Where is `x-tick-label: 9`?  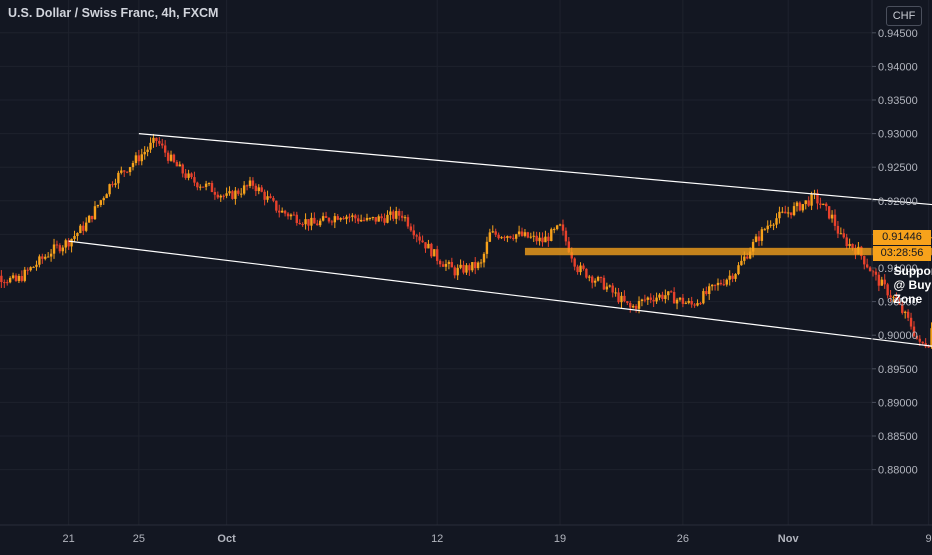 x-tick-label: 9 is located at coordinates (929, 539).